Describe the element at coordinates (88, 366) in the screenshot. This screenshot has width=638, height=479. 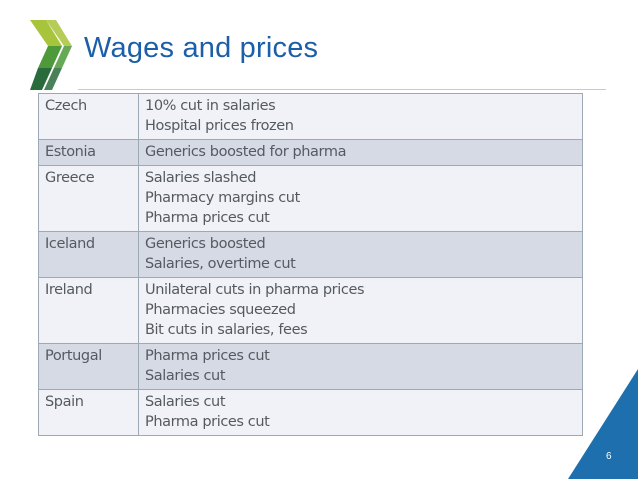
I see `country-cell: Portugal` at that location.